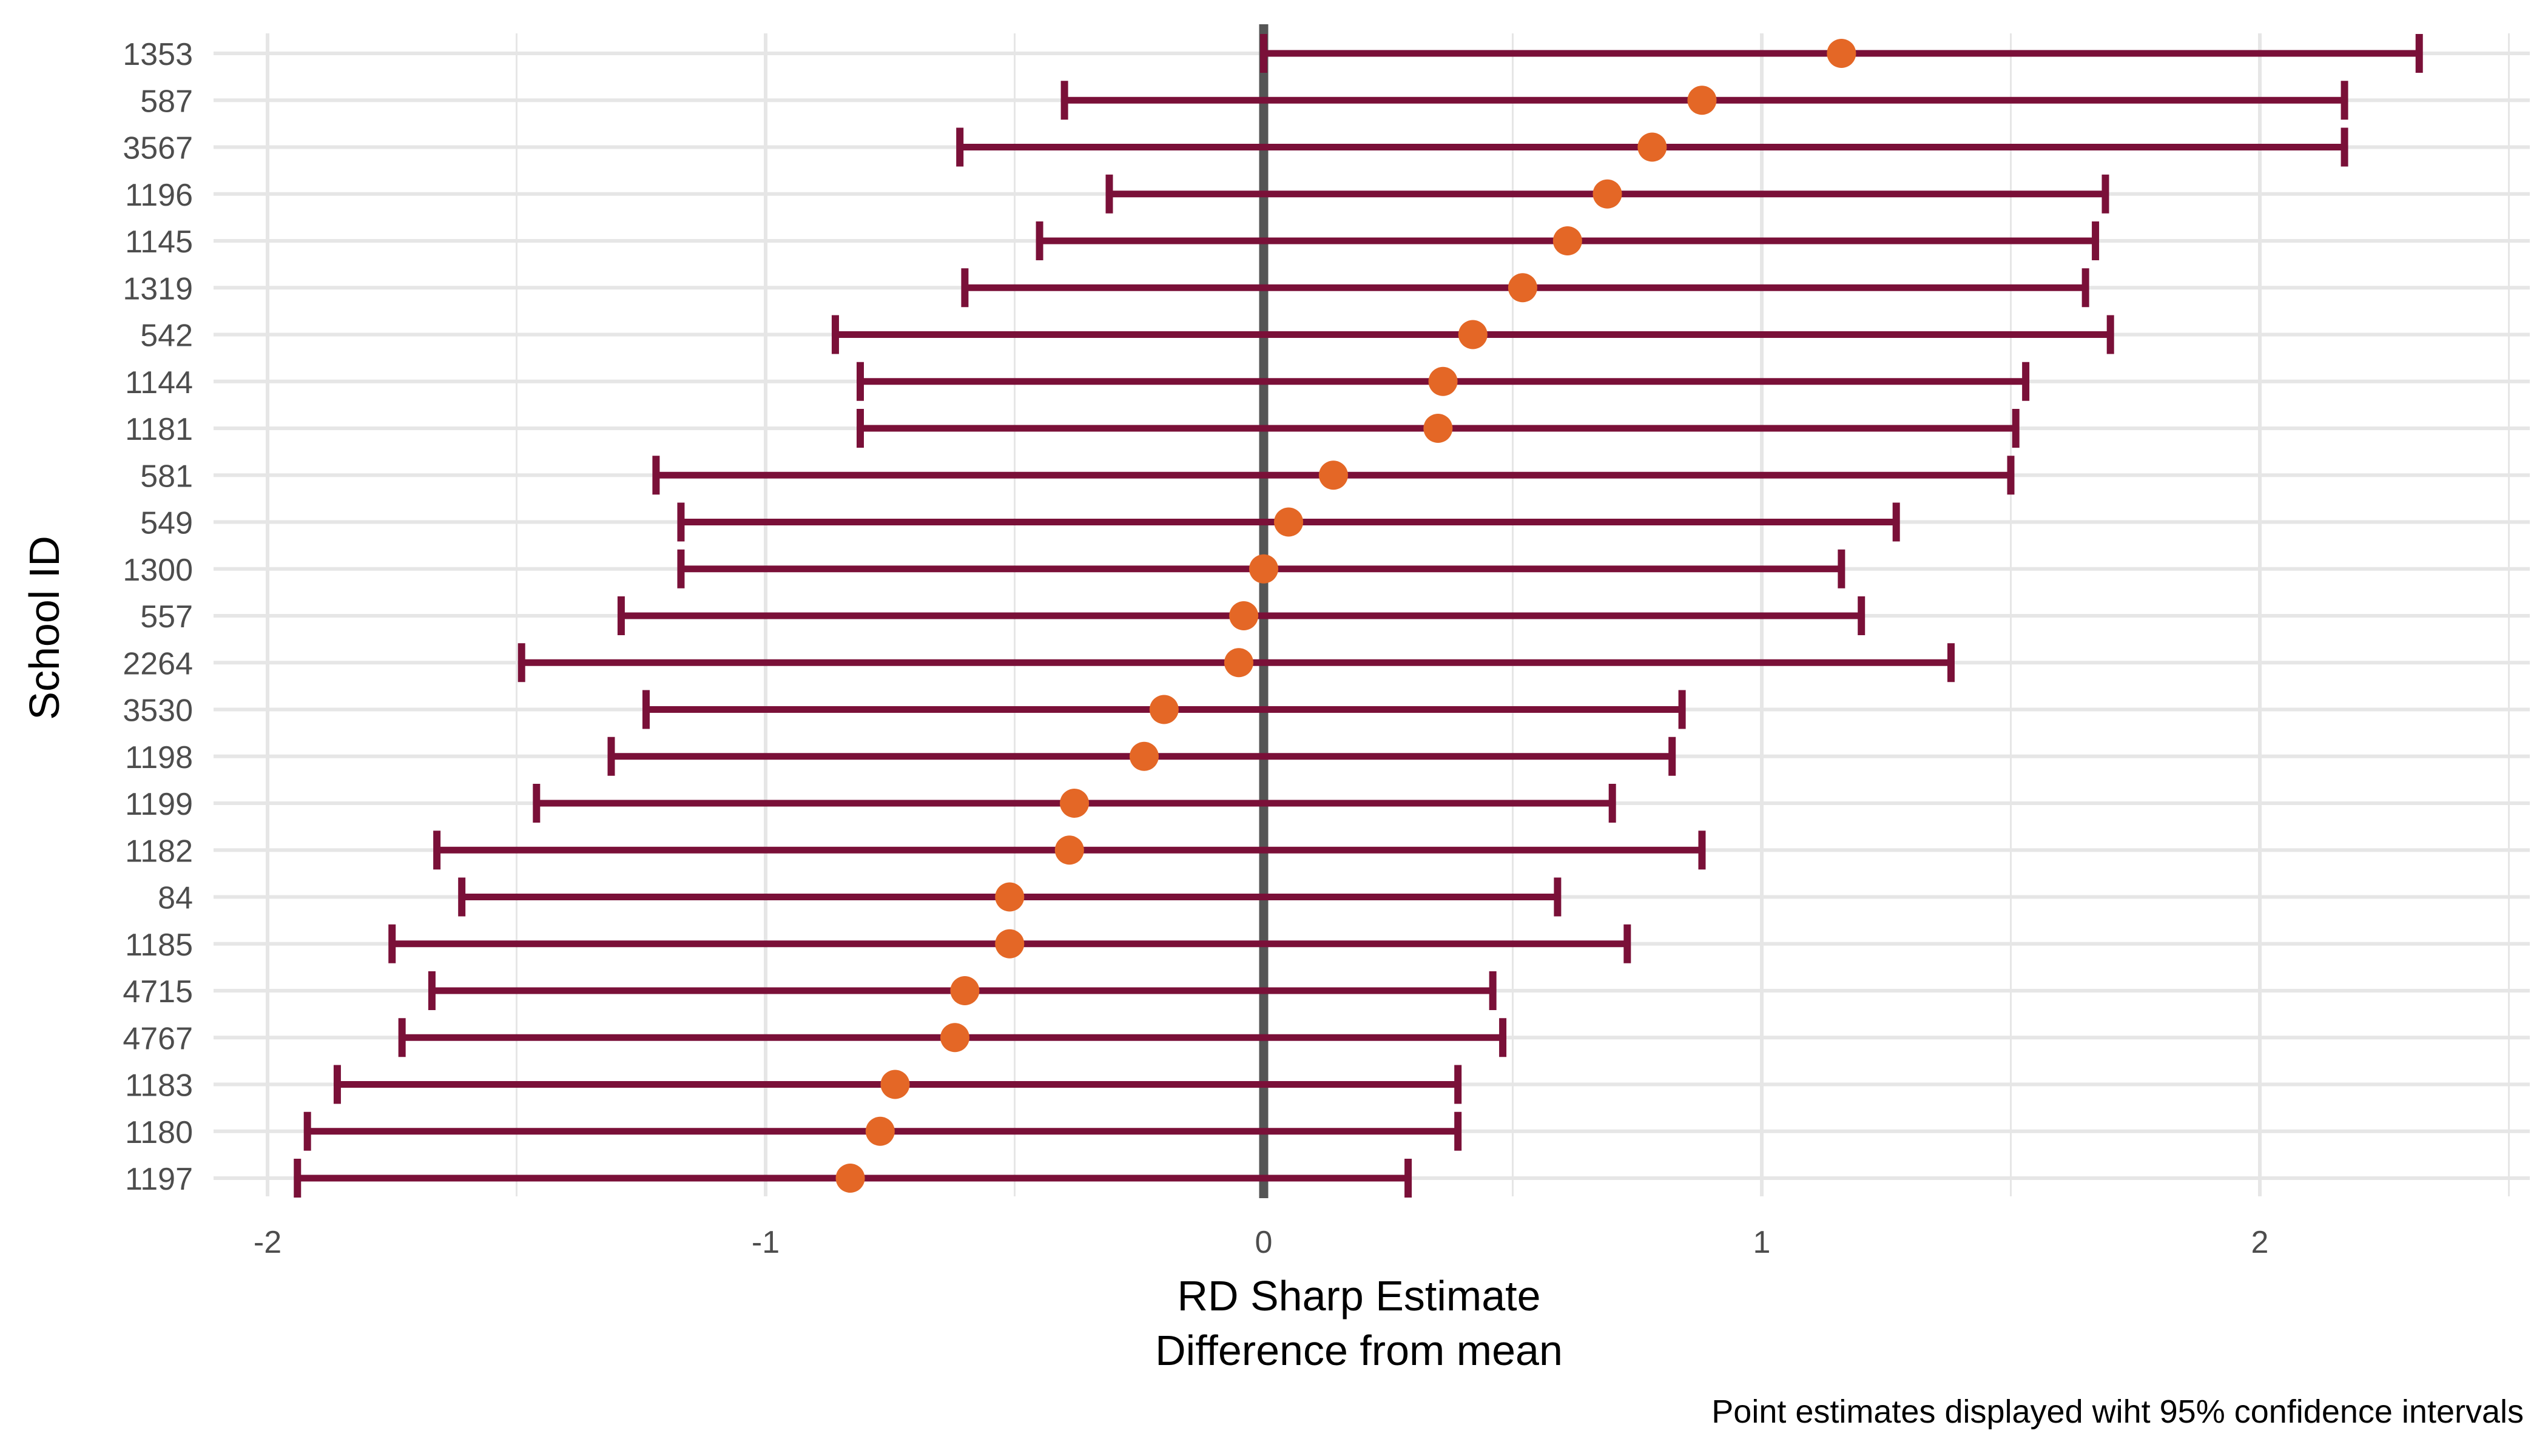 The image size is (2548, 1456). What do you see at coordinates (158, 148) in the screenshot?
I see `y-tick-label: 3567` at bounding box center [158, 148].